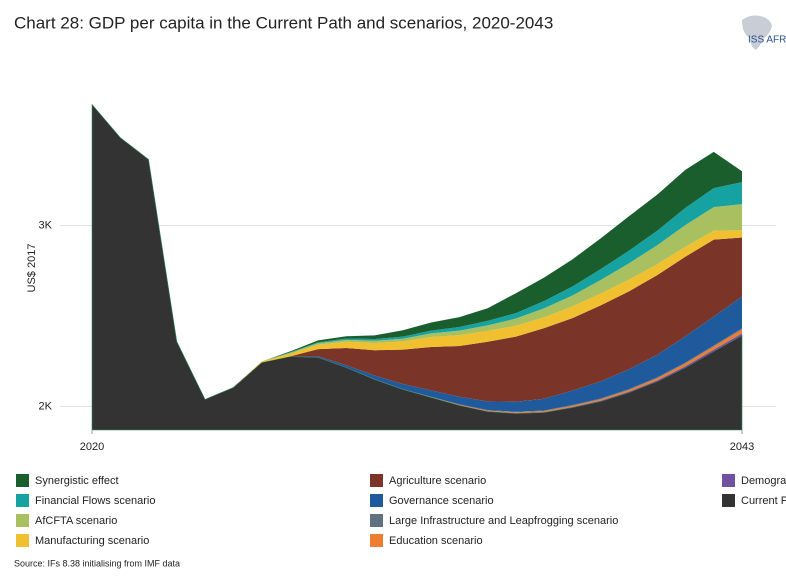 This screenshot has height=588, width=786. Describe the element at coordinates (95, 501) in the screenshot. I see `legend-label: Financial Flows scenario` at that location.